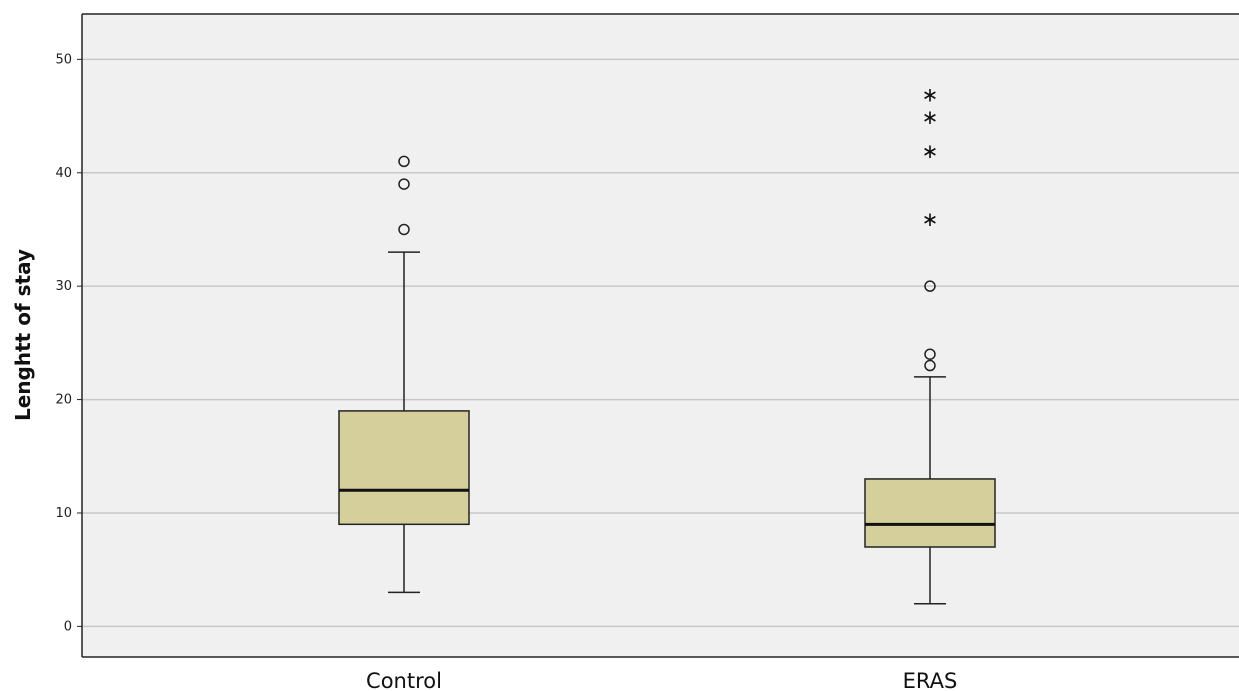  What do you see at coordinates (404, 680) in the screenshot?
I see `x-category-label: Control` at bounding box center [404, 680].